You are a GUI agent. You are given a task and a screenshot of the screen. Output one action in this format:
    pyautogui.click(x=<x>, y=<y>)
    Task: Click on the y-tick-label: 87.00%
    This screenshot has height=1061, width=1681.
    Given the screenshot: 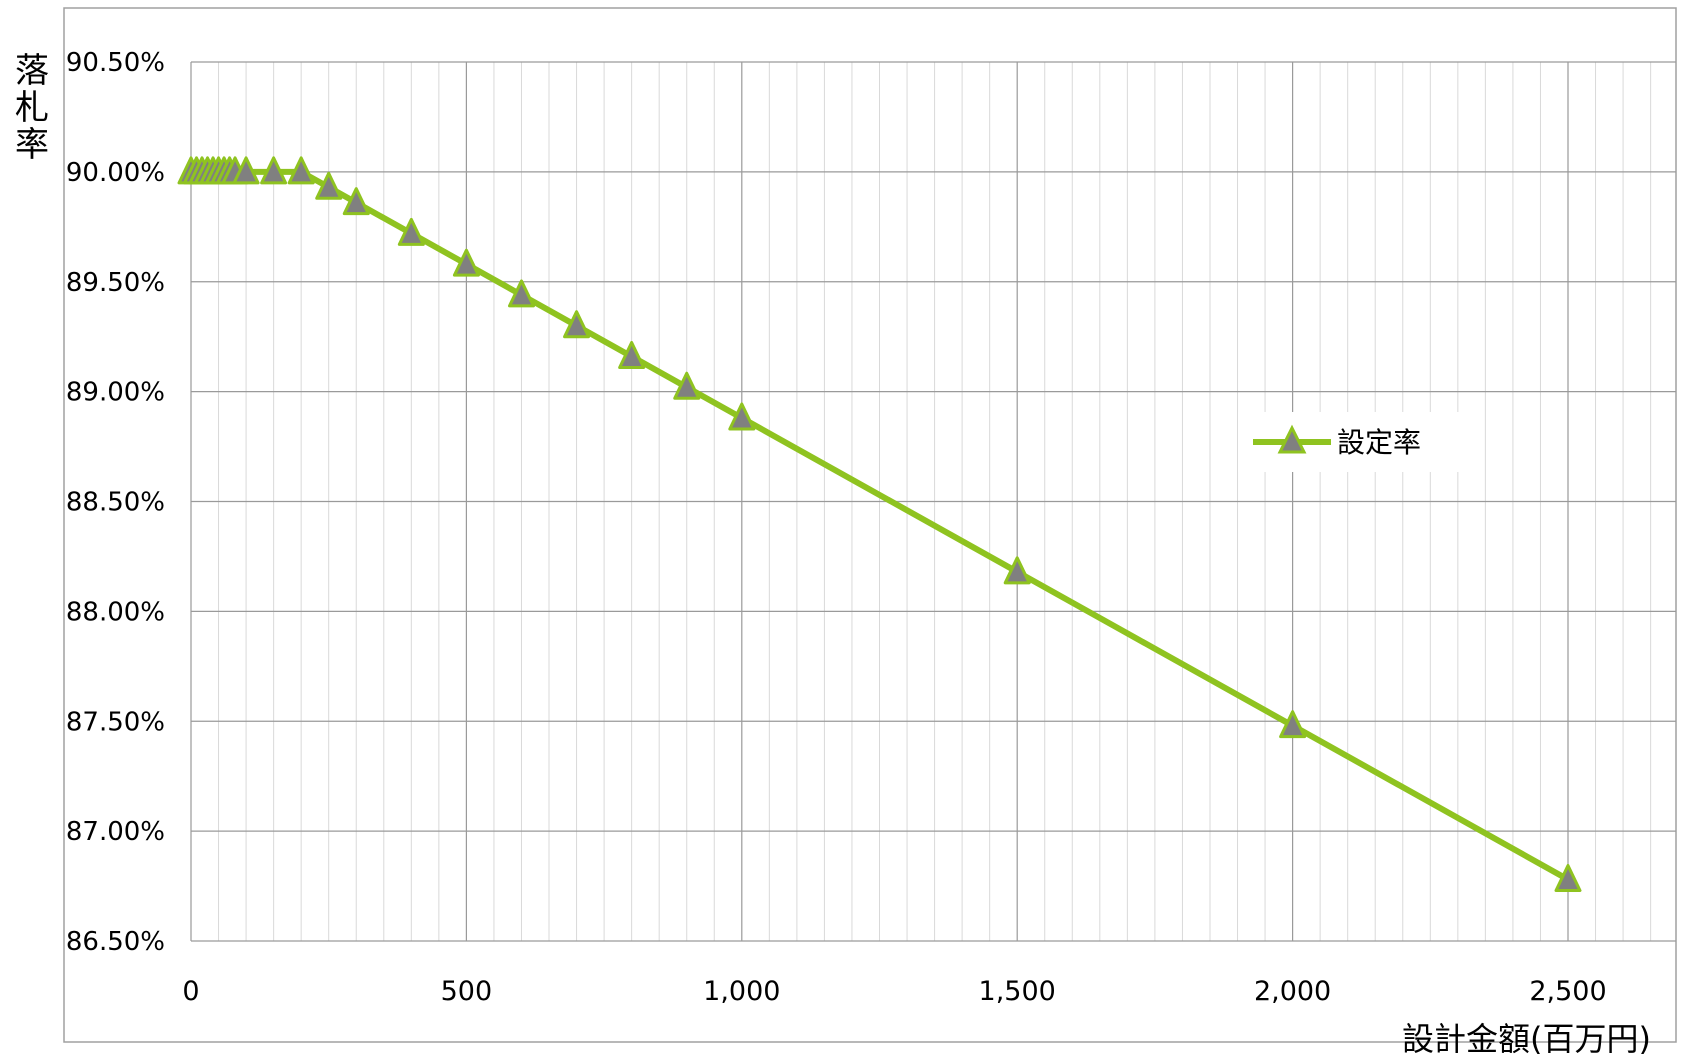 What is the action you would take?
    pyautogui.click(x=115, y=832)
    